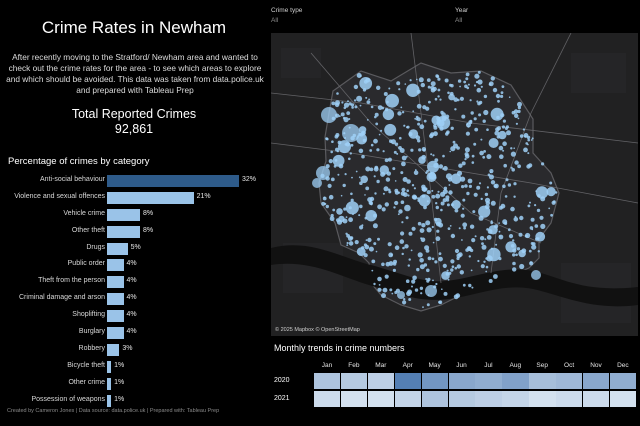 The width and height of the screenshot is (640, 426). I want to click on category-row: Other theft 8%, so click(134, 232).